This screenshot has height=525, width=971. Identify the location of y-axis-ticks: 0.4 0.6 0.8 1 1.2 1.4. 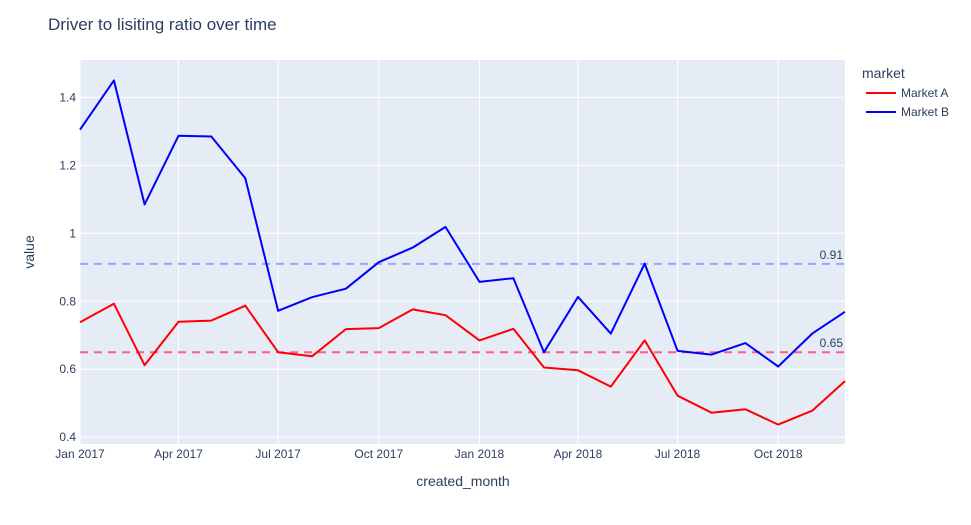
(67, 267).